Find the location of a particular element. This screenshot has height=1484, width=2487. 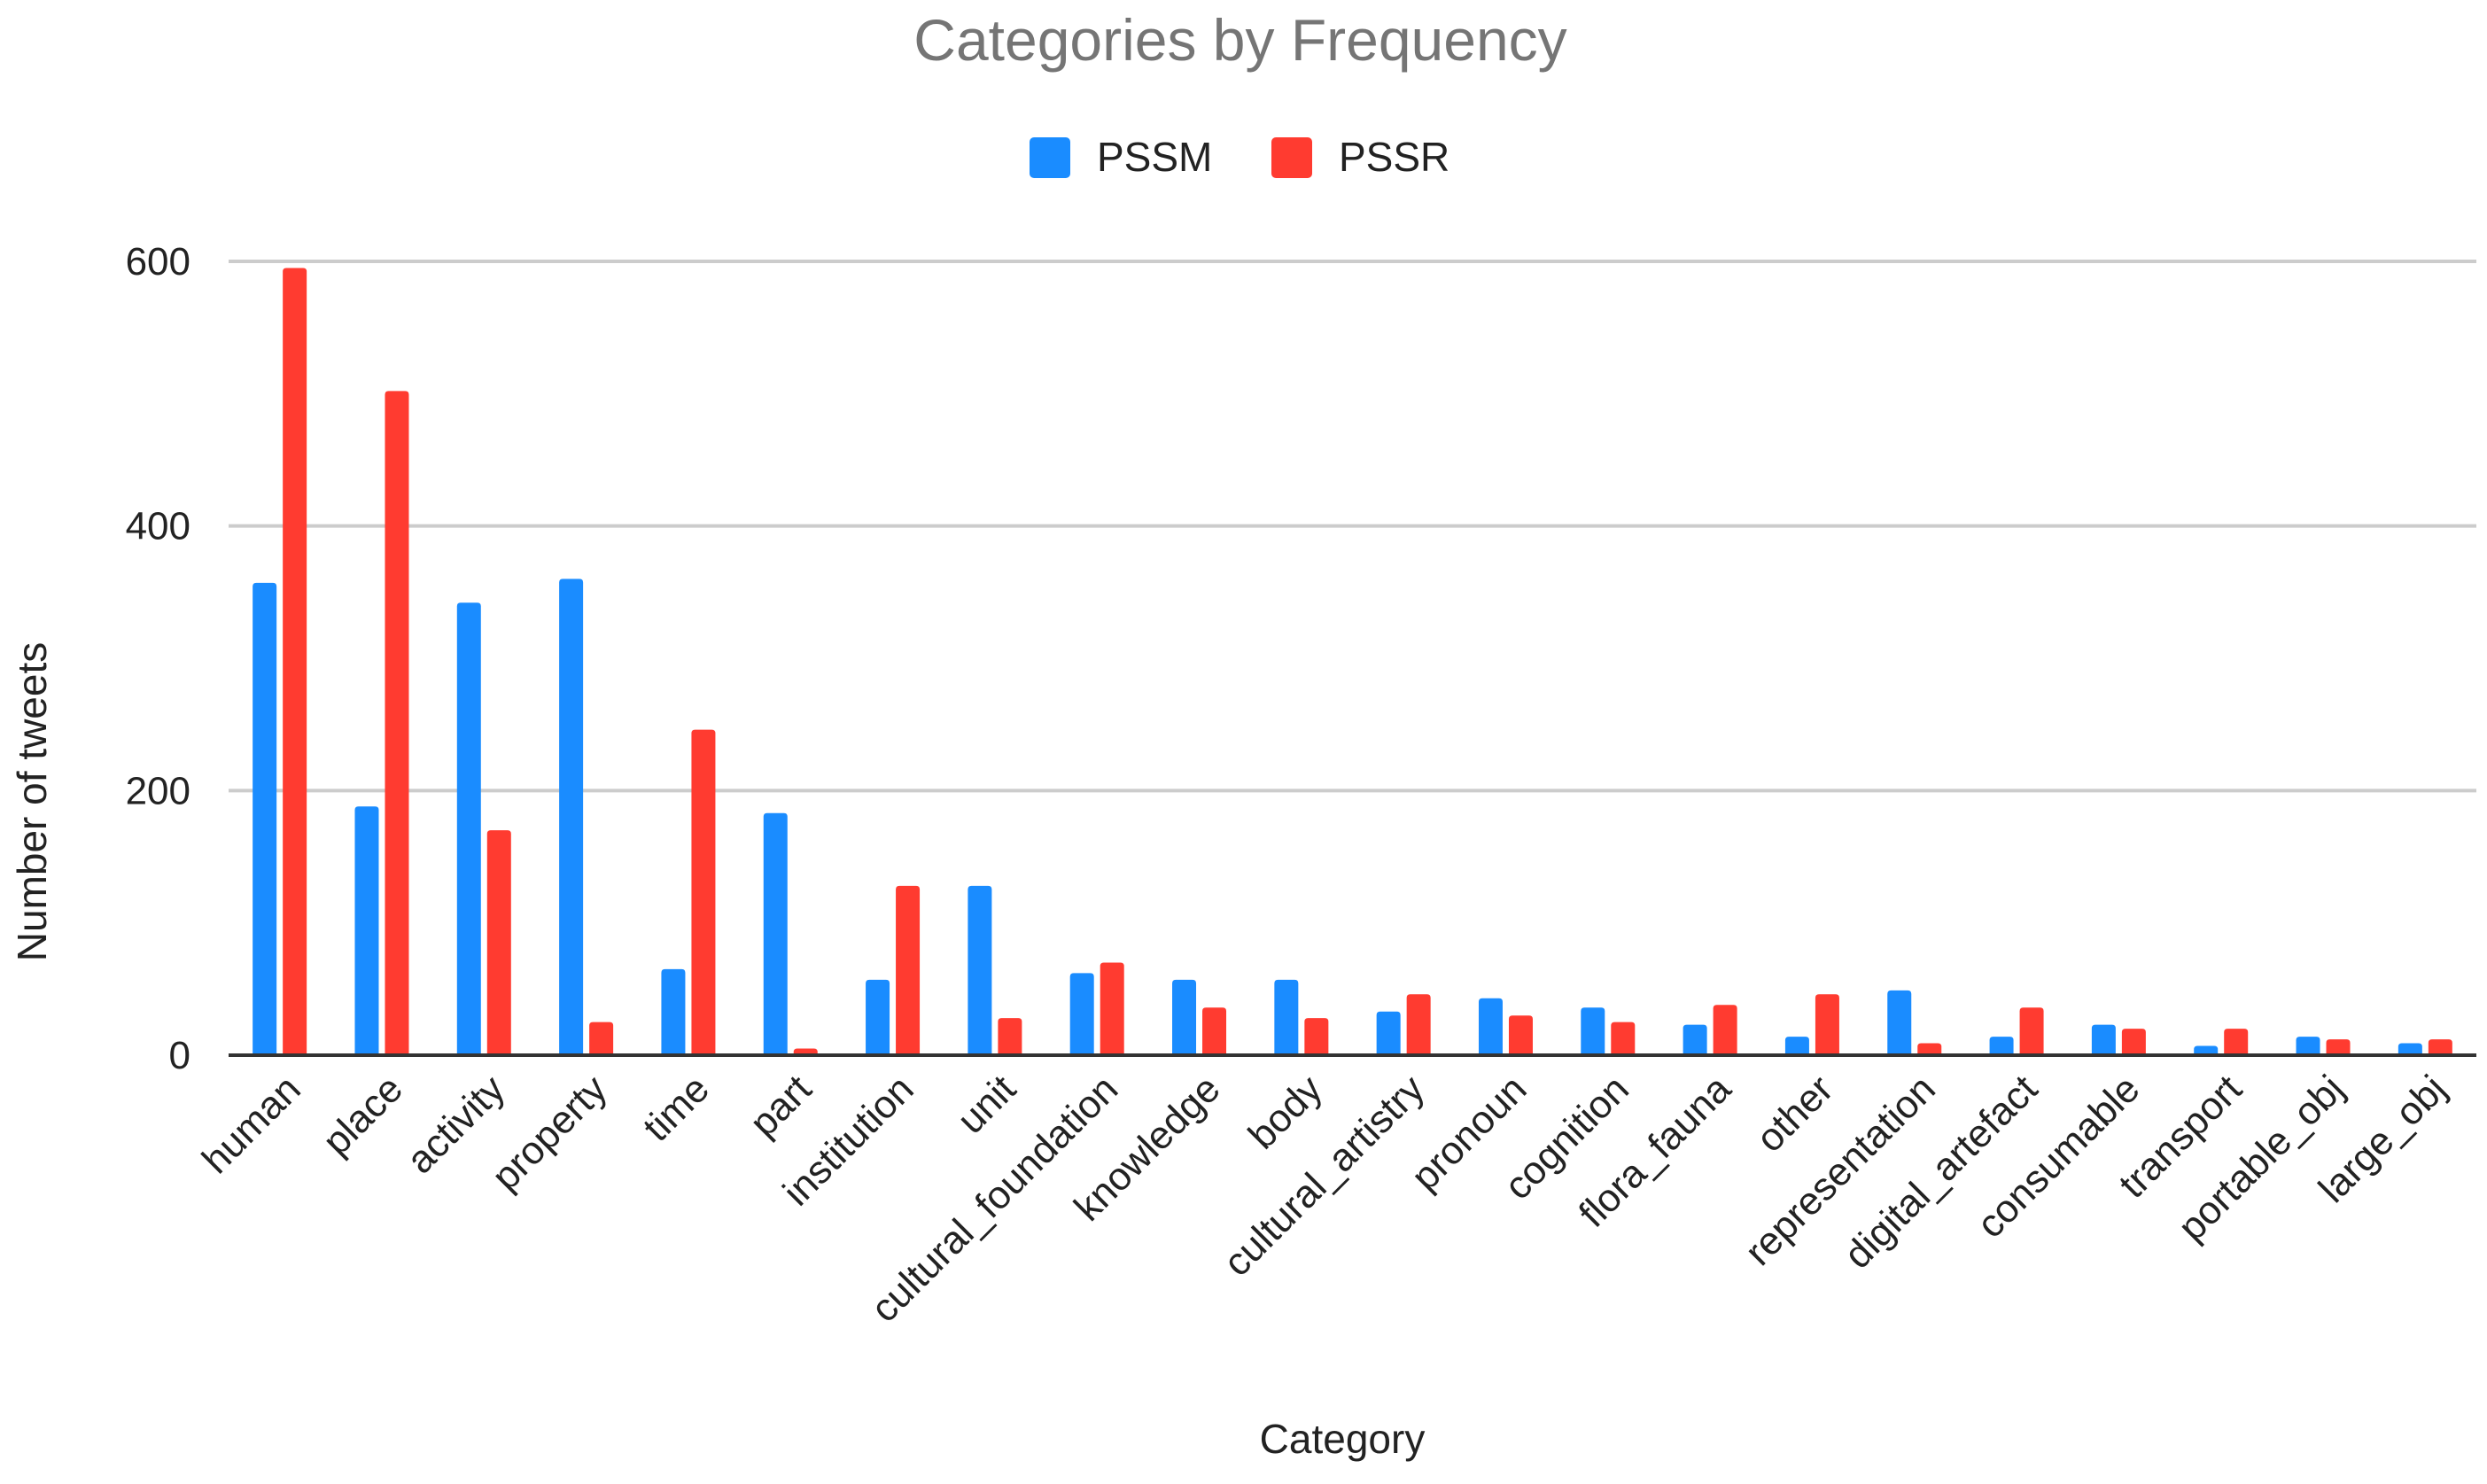

bar-pssm-knowledge is located at coordinates (1184, 1017).